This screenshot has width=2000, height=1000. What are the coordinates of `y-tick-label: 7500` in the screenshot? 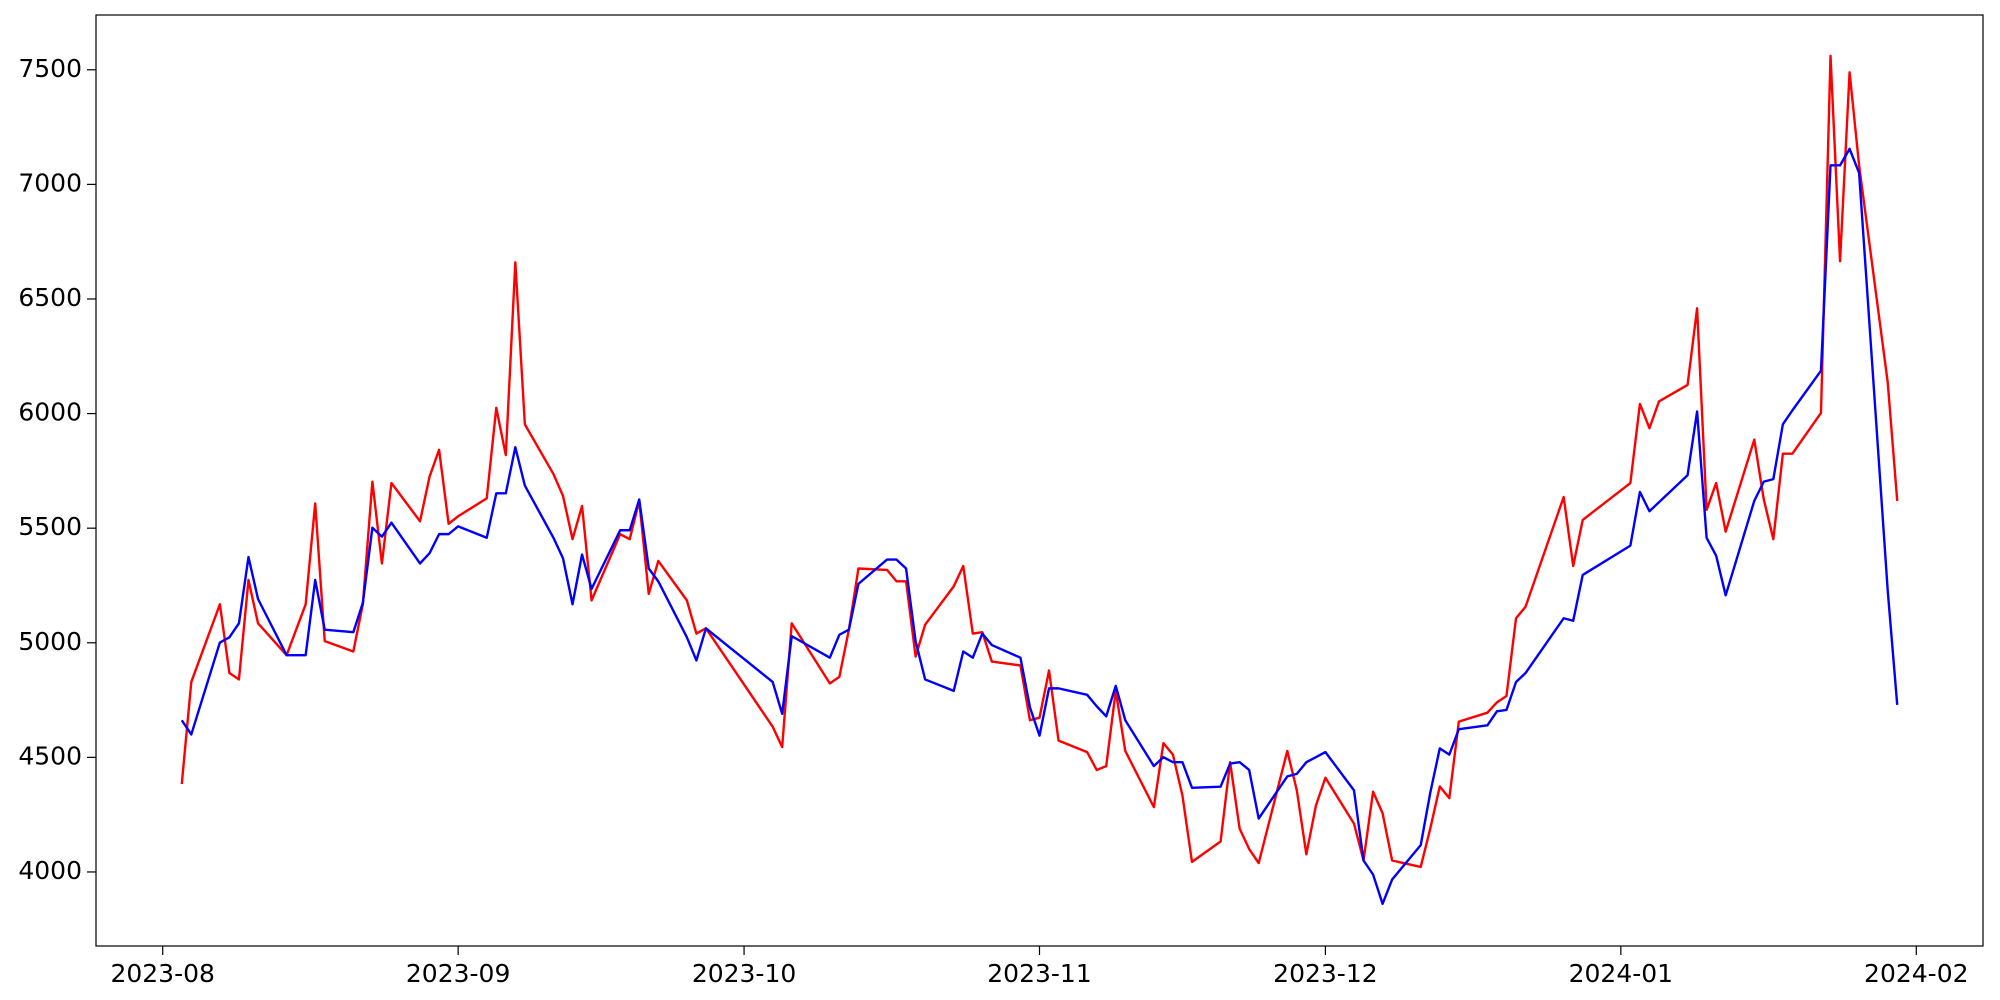 It's located at (50, 68).